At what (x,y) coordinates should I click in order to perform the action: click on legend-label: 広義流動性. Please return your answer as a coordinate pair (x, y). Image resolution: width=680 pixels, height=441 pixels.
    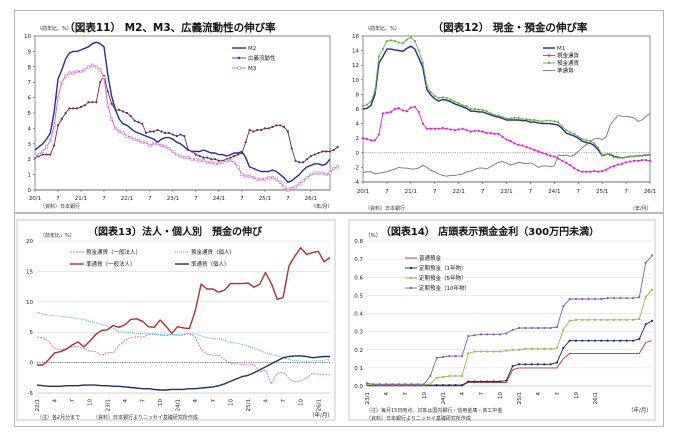
    Looking at the image, I should click on (262, 58).